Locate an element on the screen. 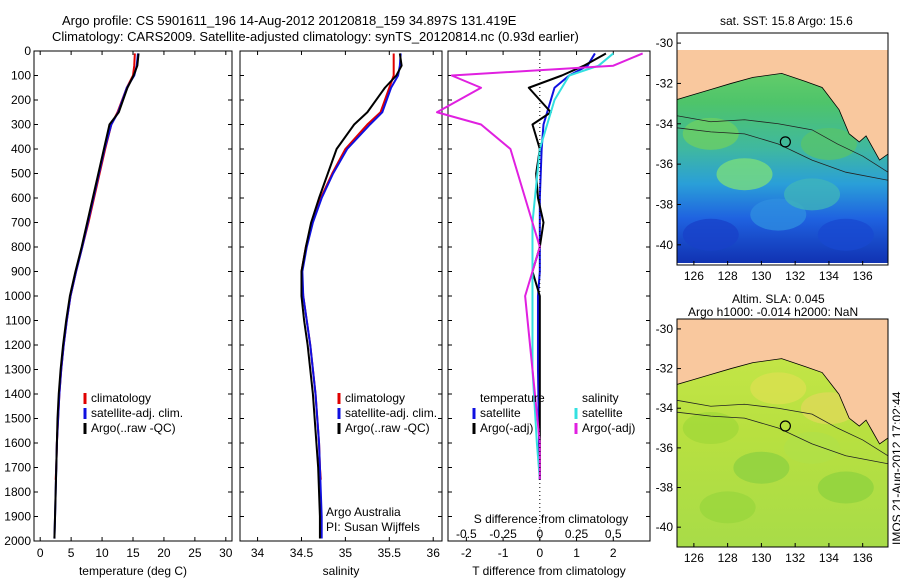  temp-legend-label: Argo(..raw -QC) is located at coordinates (133, 428).